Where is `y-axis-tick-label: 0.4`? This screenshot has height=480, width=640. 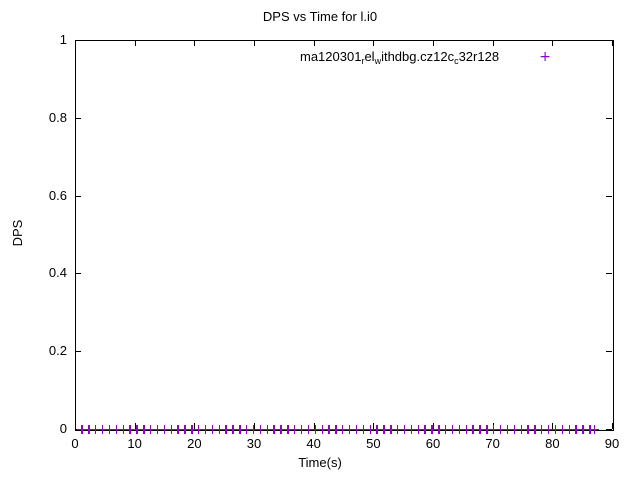 y-axis-tick-label: 0.4 is located at coordinates (57, 273).